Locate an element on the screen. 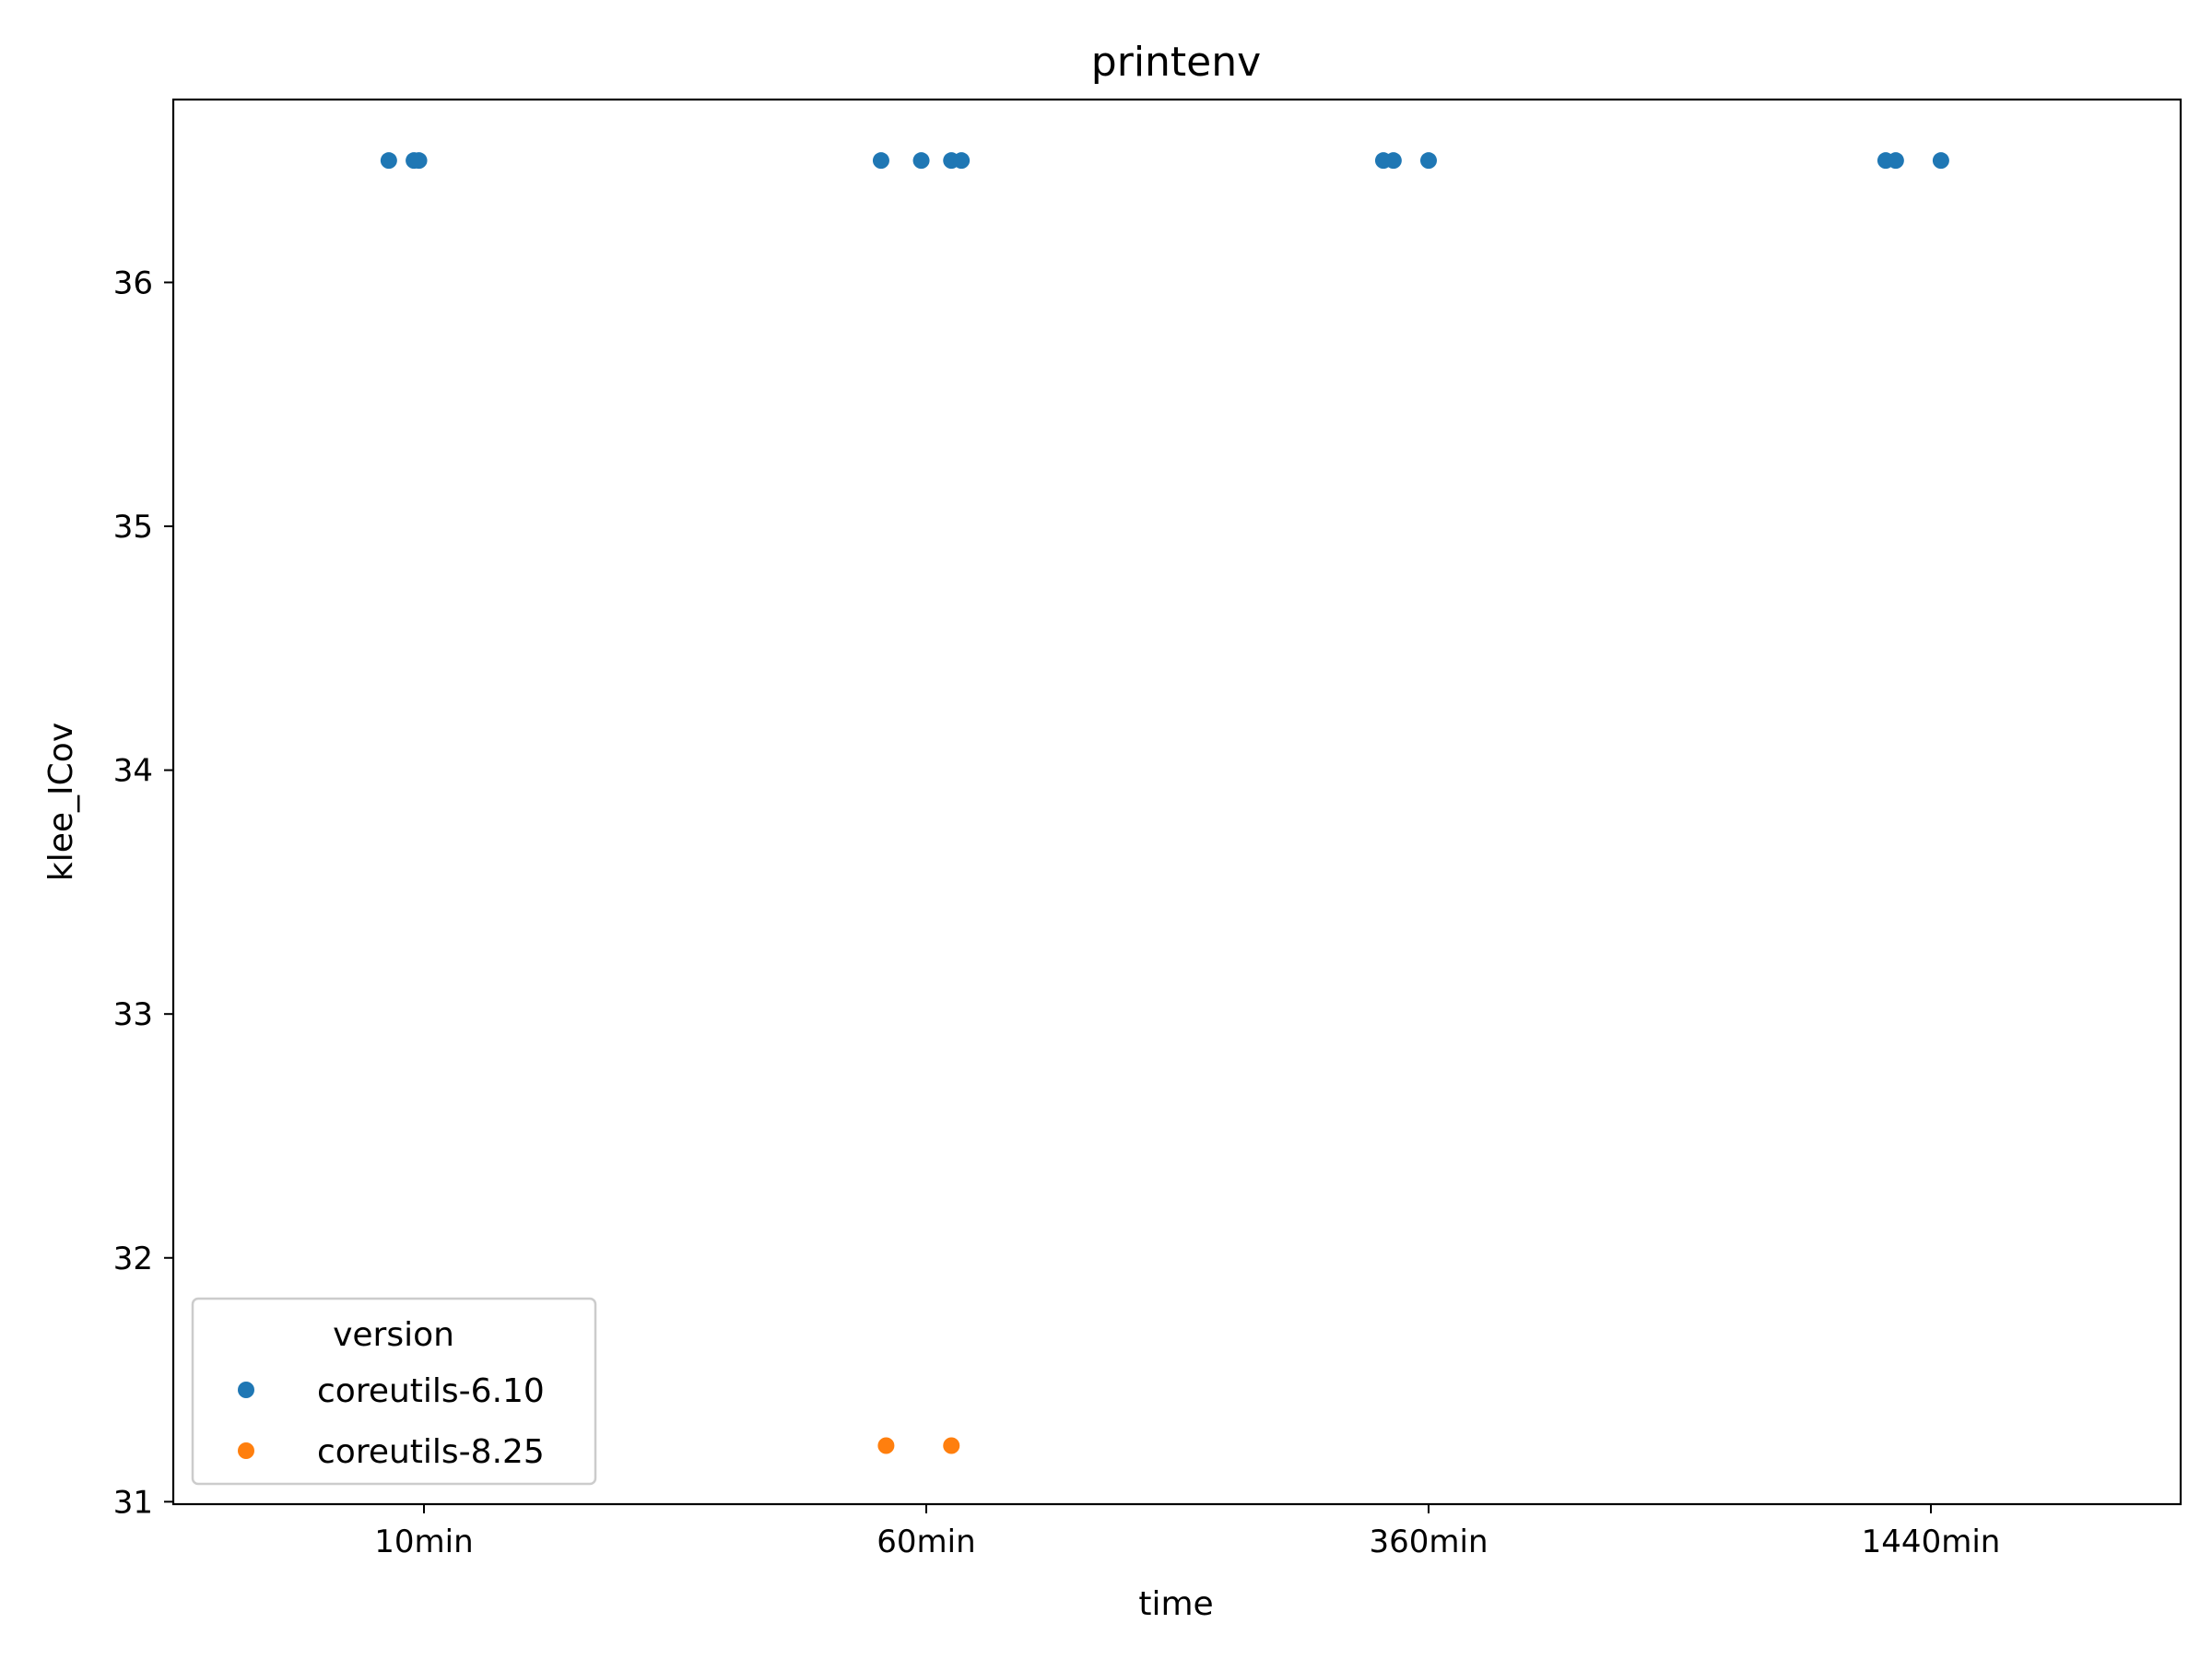 The height and width of the screenshot is (1659, 2212). y-tick-label-34: 34 is located at coordinates (133, 771).